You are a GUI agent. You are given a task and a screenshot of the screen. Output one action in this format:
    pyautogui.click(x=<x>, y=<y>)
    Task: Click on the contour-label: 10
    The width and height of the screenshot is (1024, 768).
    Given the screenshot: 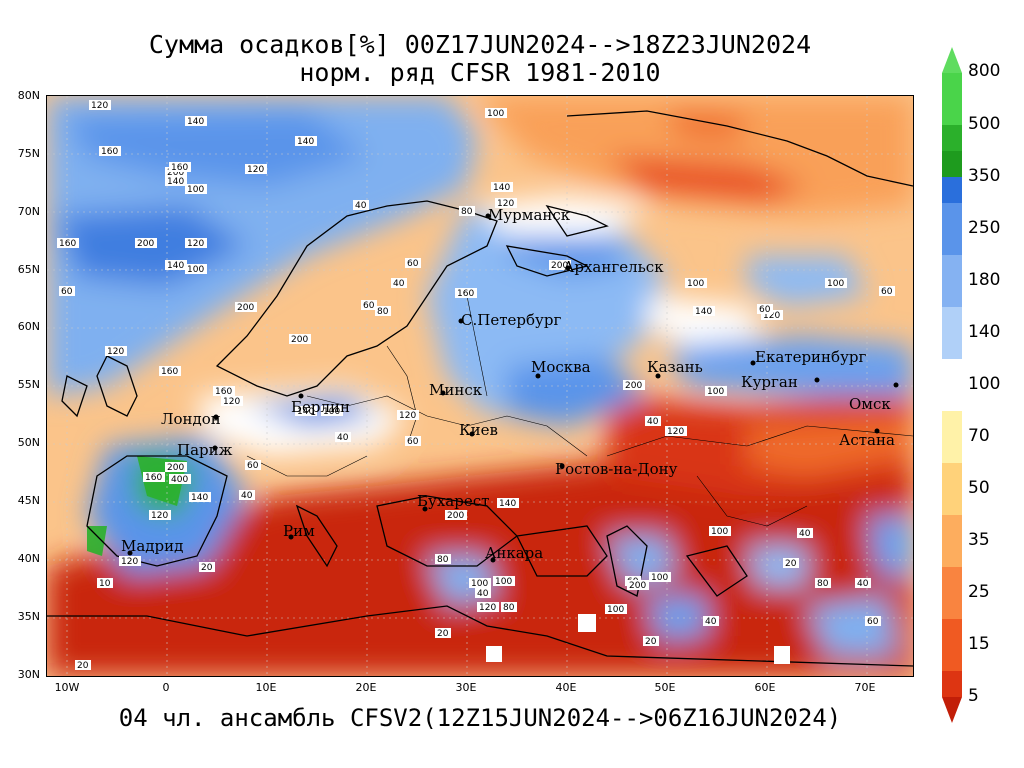 What is the action you would take?
    pyautogui.click(x=105, y=584)
    